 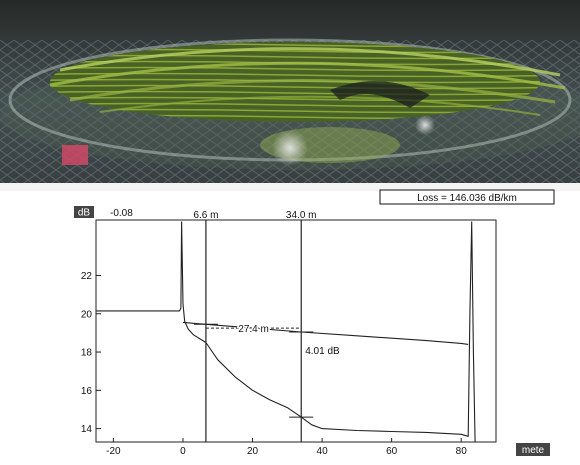 I want to click on x-unit-label: mete, so click(x=533, y=450).